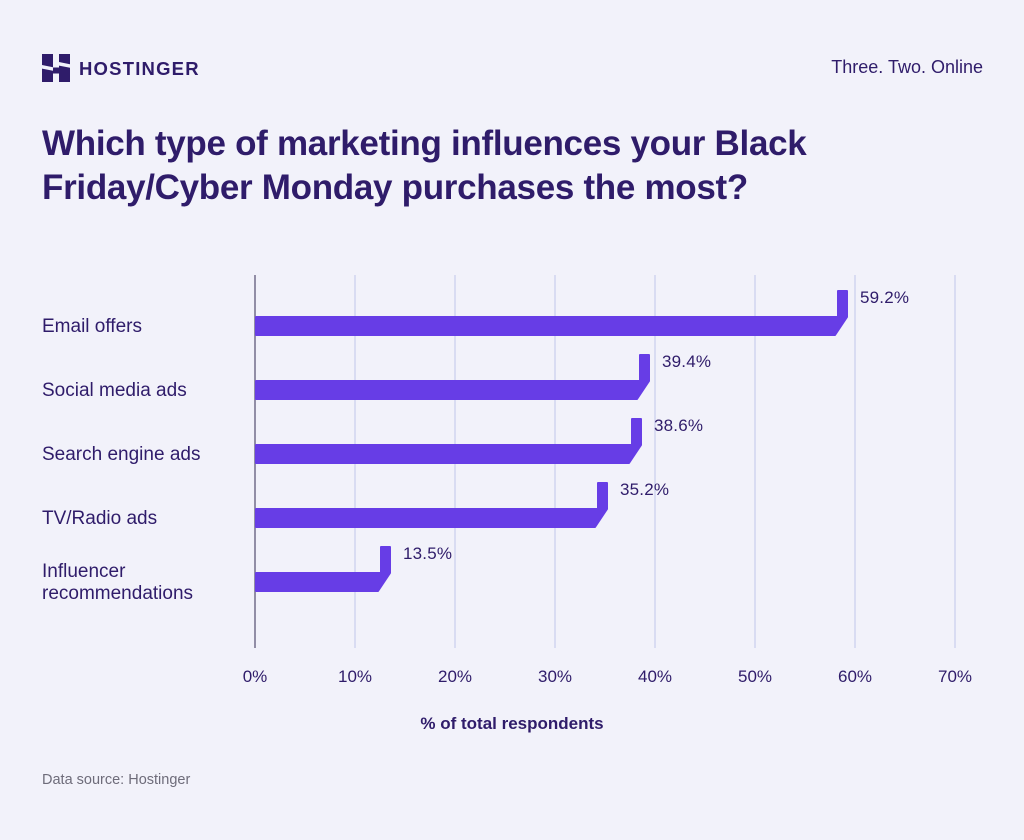 This screenshot has width=1024, height=840. Describe the element at coordinates (555, 676) in the screenshot. I see `x-tick-label-30: 30%` at that location.